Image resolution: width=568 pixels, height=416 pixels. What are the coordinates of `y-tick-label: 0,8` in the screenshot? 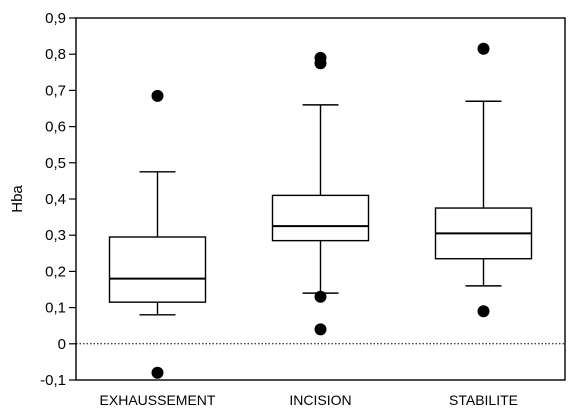 It's located at (55, 54).